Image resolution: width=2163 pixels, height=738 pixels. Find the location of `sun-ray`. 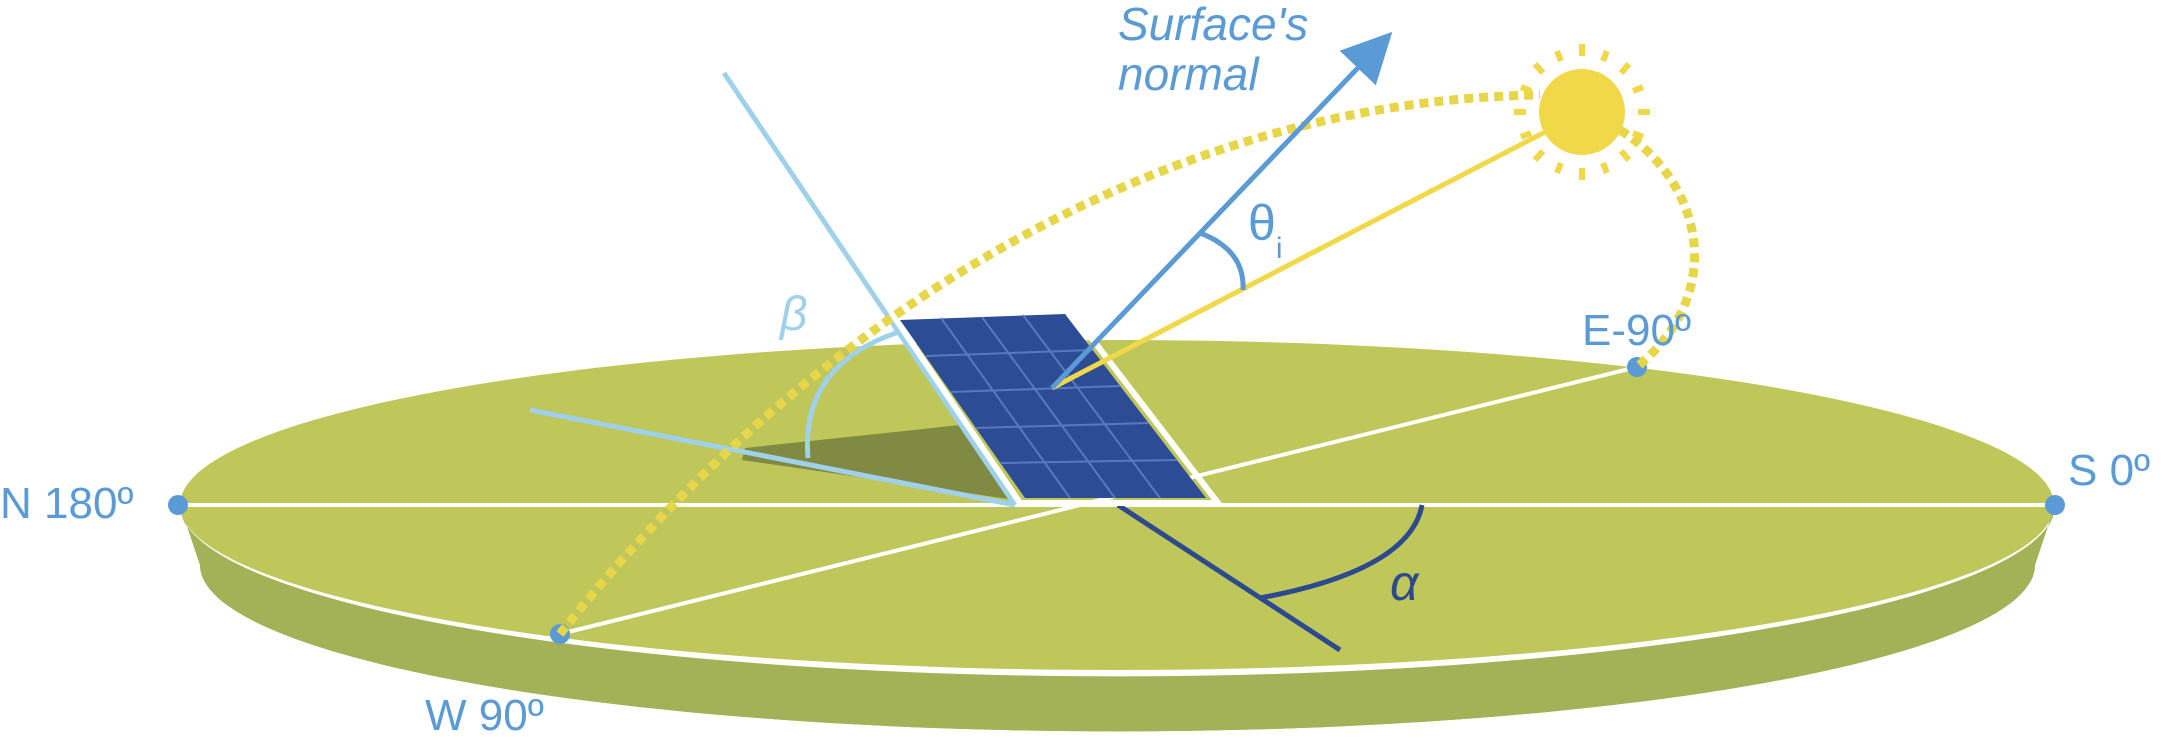

sun-ray is located at coordinates (1298, 260).